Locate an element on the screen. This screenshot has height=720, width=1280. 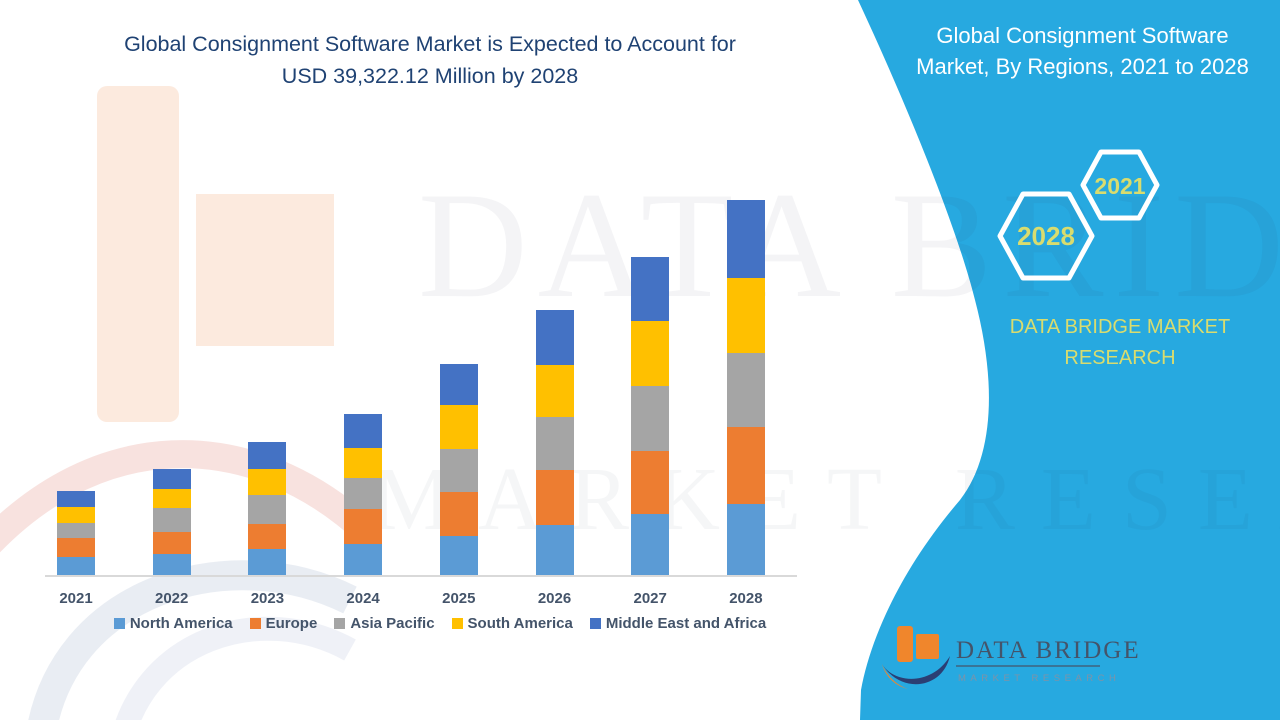
segment-south-america-2023 is located at coordinates (267, 482).